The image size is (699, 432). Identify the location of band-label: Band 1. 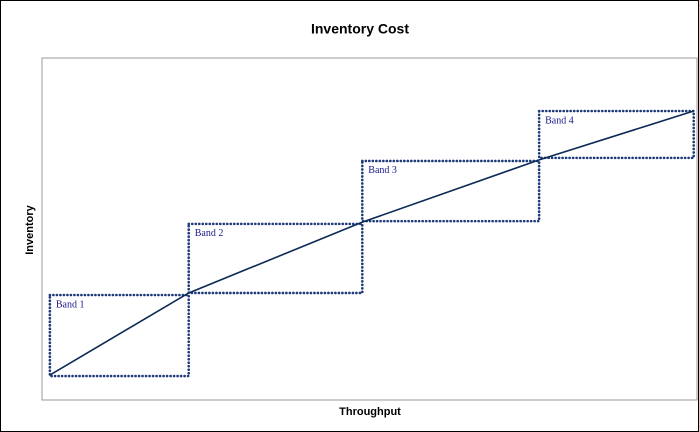
(70, 304).